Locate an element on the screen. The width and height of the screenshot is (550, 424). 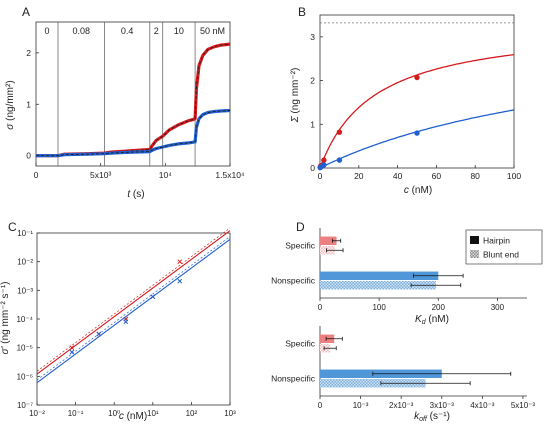
panel-c-ytick-label: 10⁻² is located at coordinates (25, 262).